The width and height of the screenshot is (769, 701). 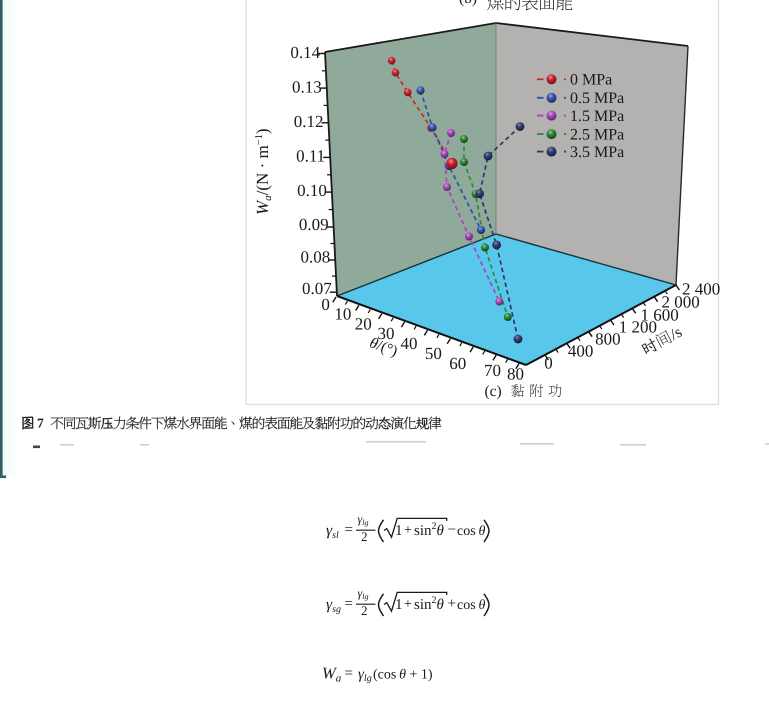 What do you see at coordinates (492, 370) in the screenshot?
I see `svg-text: 70` at bounding box center [492, 370].